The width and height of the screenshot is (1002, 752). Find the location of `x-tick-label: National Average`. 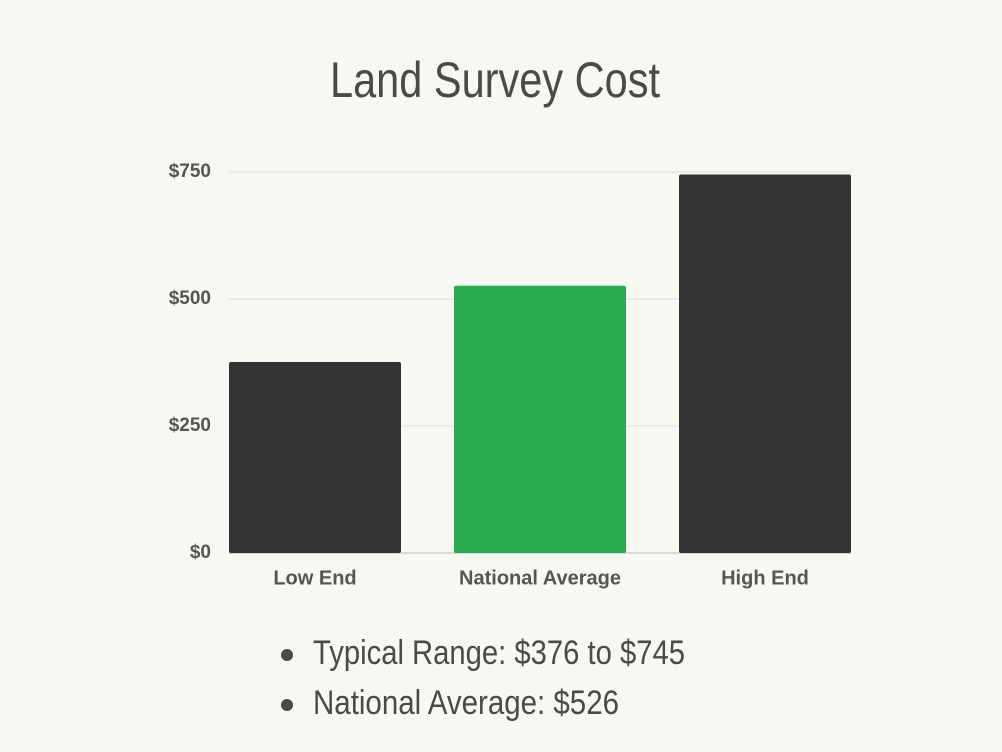

x-tick-label: National Average is located at coordinates (540, 578).